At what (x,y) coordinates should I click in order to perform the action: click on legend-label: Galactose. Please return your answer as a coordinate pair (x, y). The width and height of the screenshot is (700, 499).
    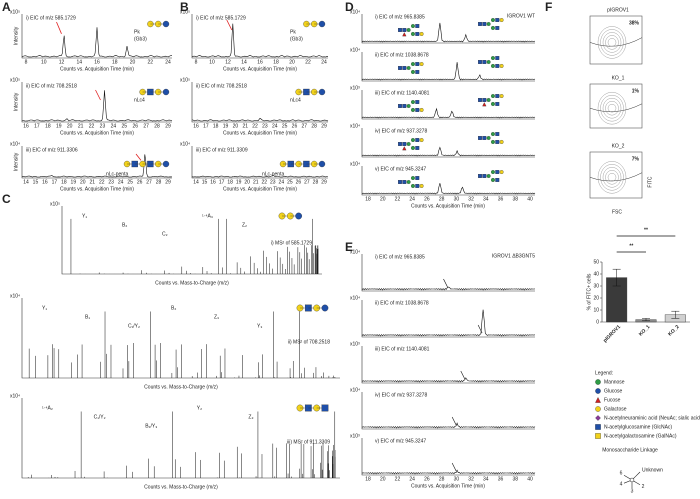
    Looking at the image, I should click on (615, 409).